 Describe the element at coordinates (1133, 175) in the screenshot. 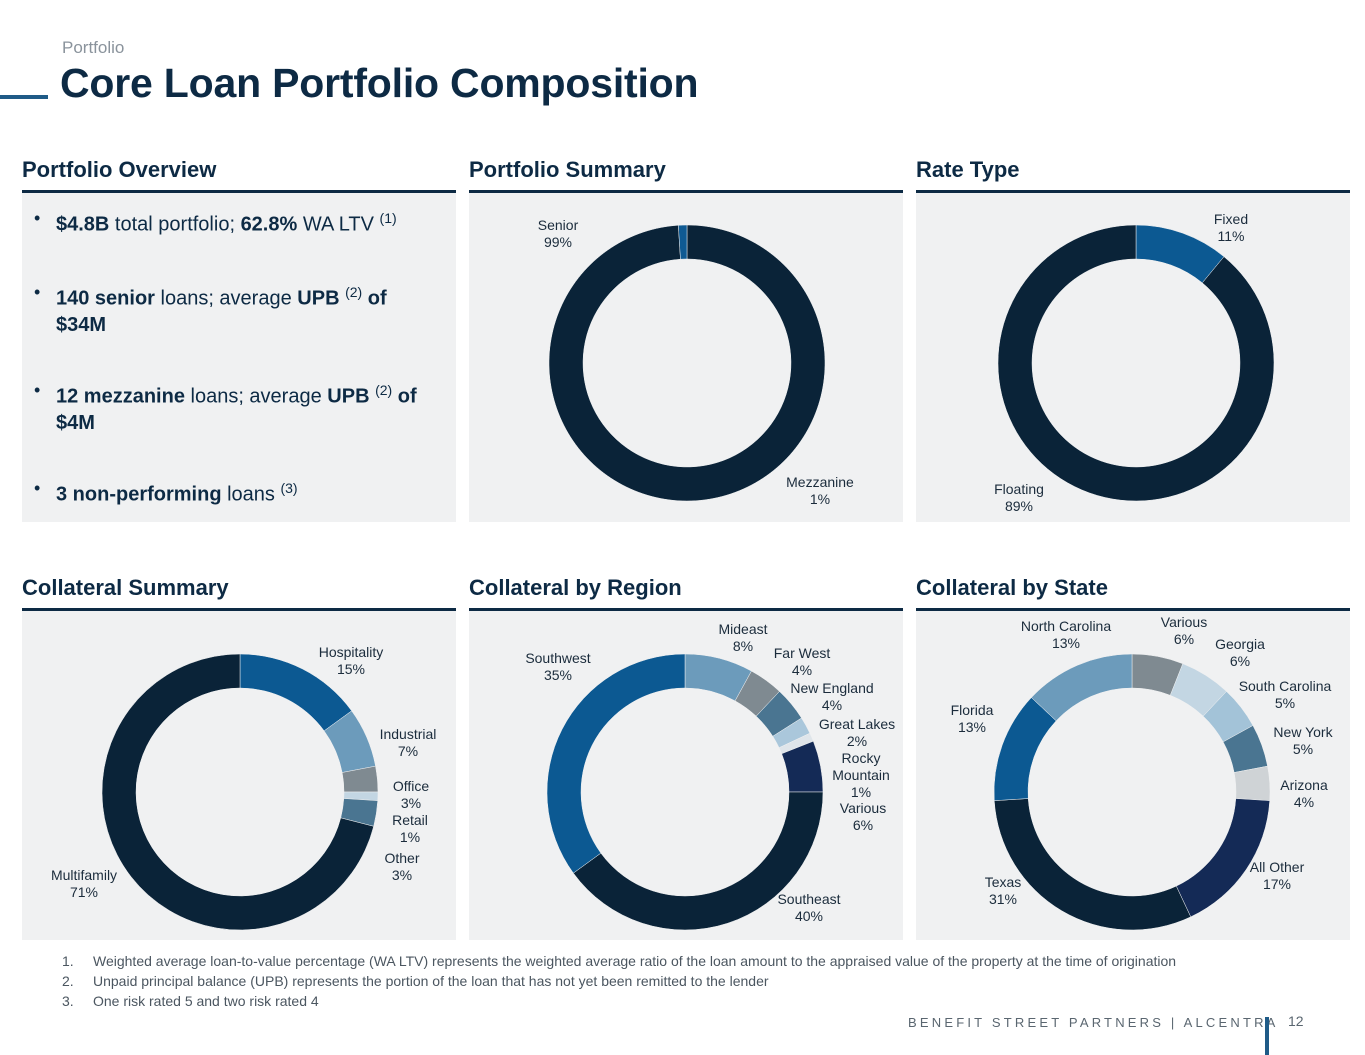

I see `panel-title-rate: Rate Type` at that location.